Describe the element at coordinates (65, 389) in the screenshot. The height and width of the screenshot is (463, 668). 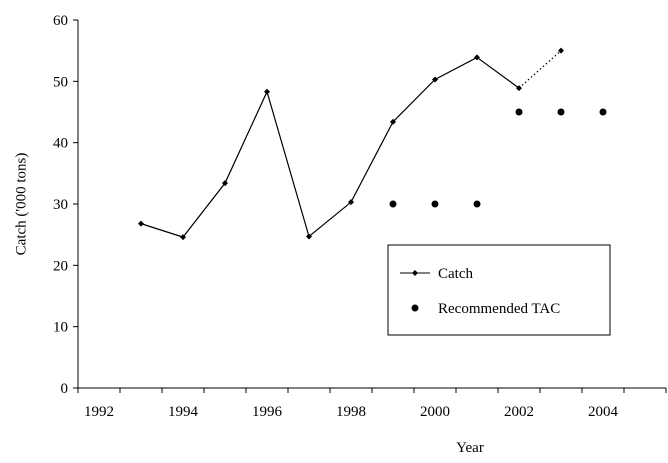
I see `y-tick-label: 0` at that location.